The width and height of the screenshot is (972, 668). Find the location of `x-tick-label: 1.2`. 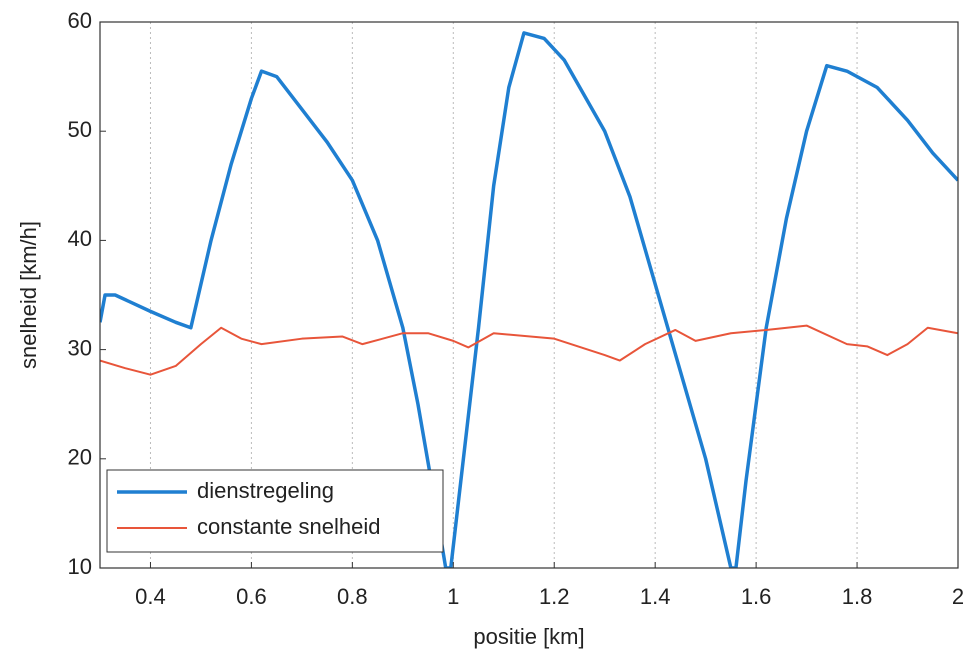

x-tick-label: 1.2 is located at coordinates (554, 596).